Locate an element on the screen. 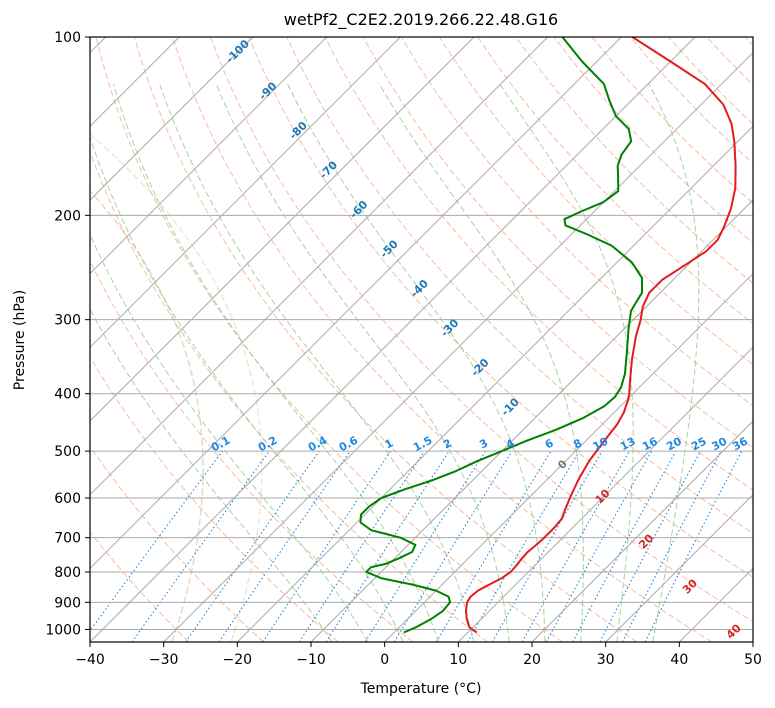  dry-adiabat-label: -80 is located at coordinates (298, 130).